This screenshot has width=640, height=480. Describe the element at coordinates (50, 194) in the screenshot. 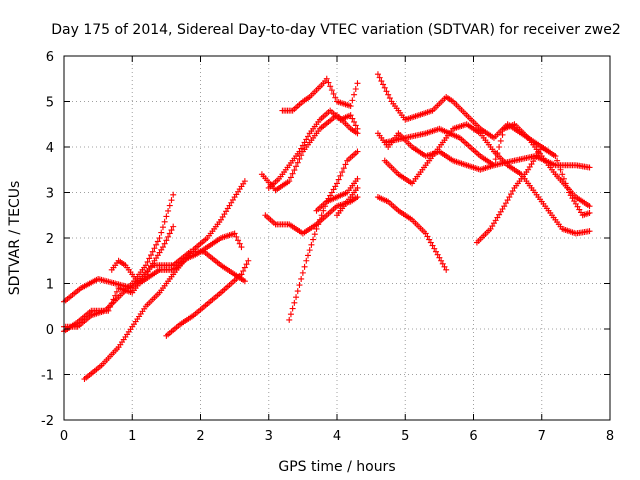

I see `y-tick-label: 3` at that location.